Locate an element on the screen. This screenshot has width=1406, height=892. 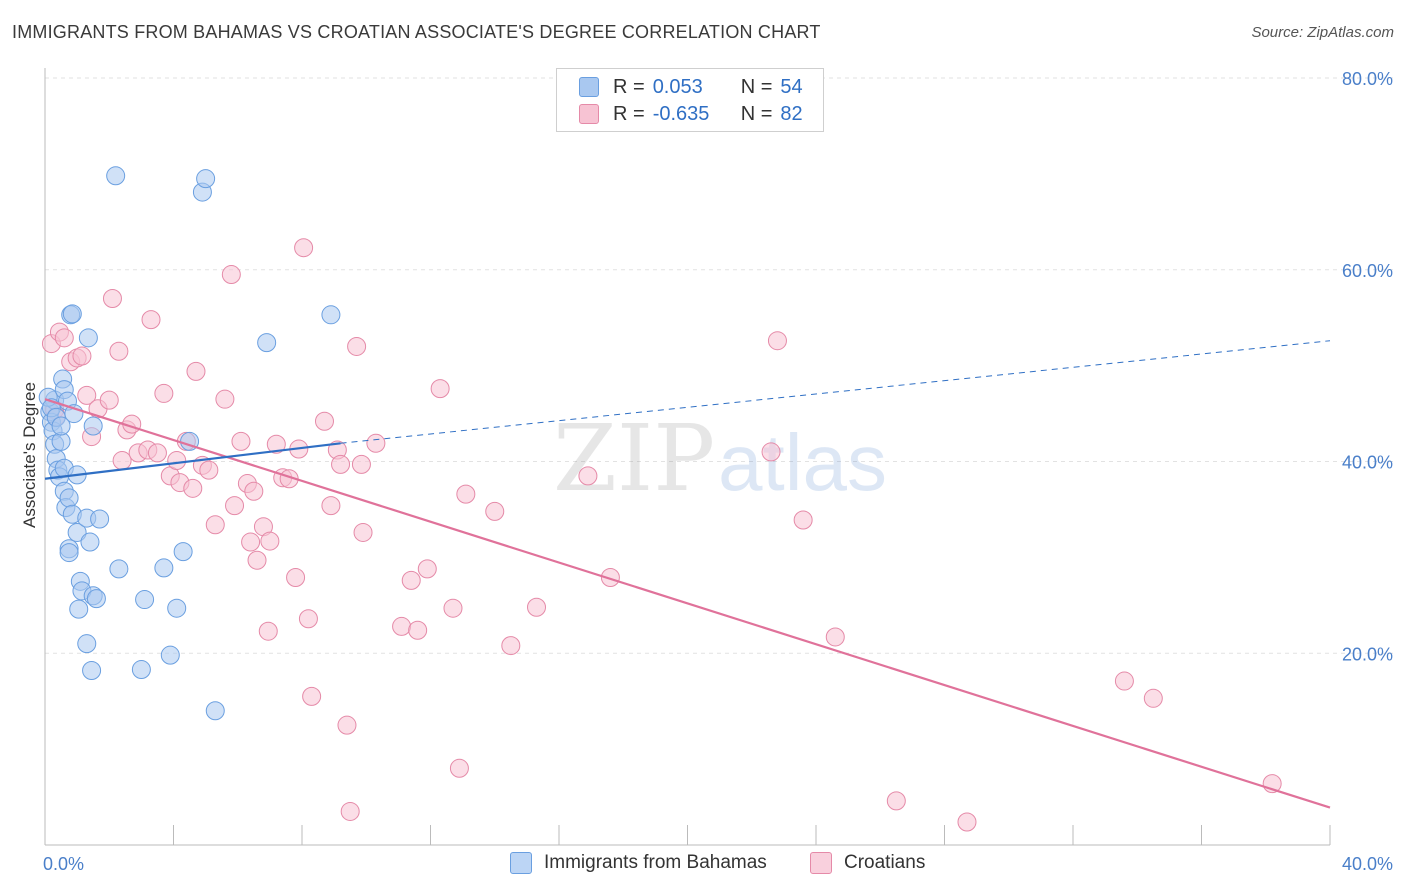
legend-item-bahamas: Immigrants from Bahamas is located at coordinates (638, 863).